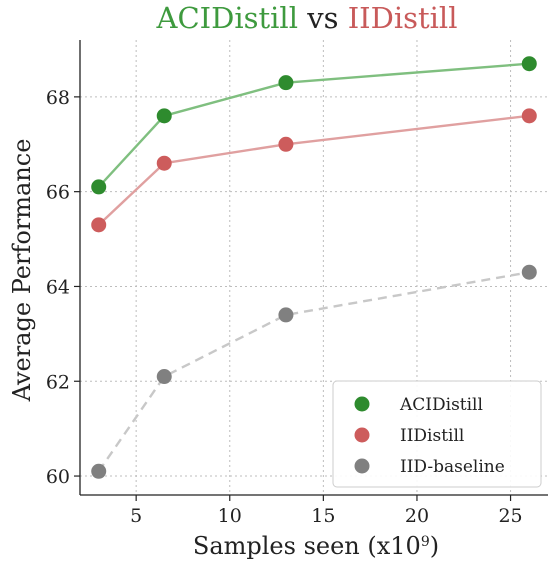 The image size is (560, 565). Describe the element at coordinates (510, 516) in the screenshot. I see `x-tick-label-25: 25` at that location.